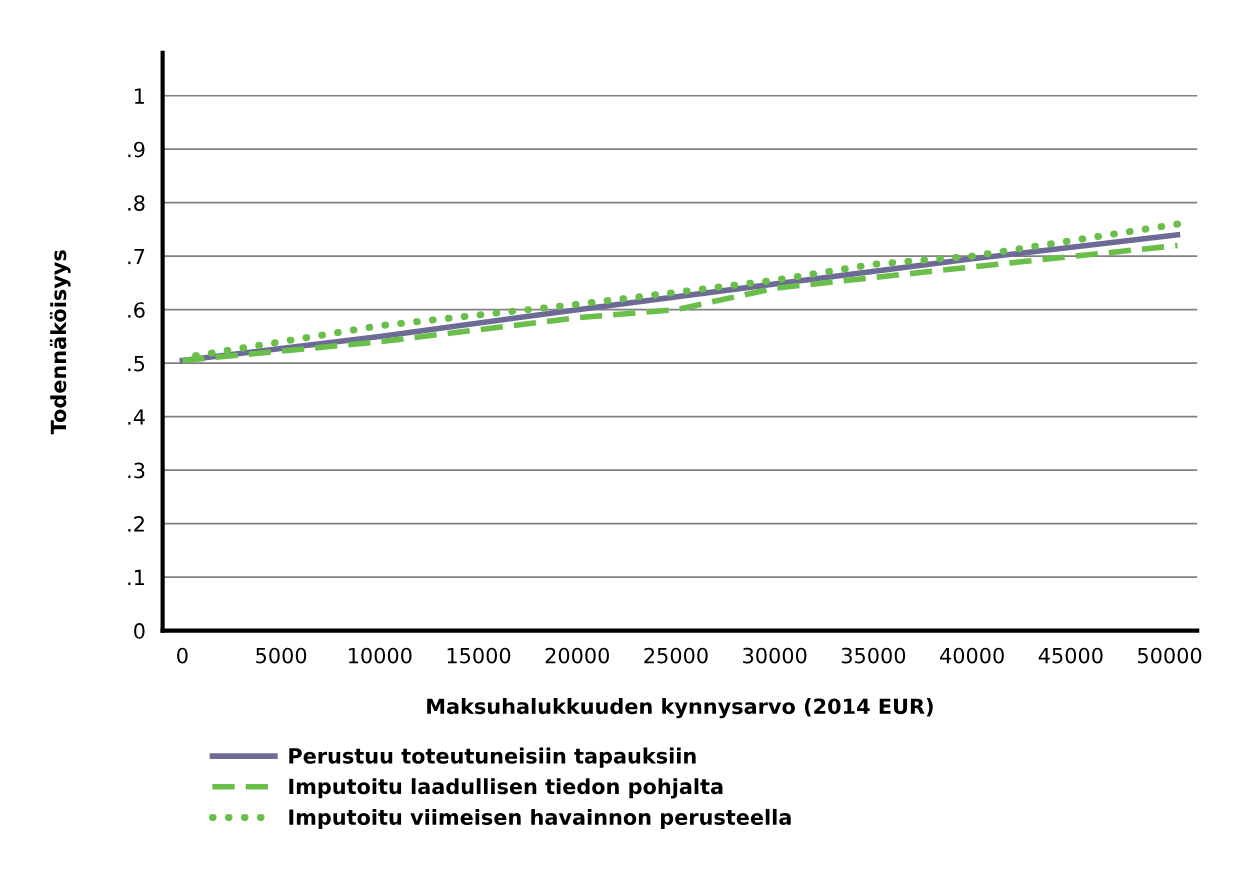  Describe the element at coordinates (136, 149) in the screenshot. I see `y-tick-label: .9` at that location.